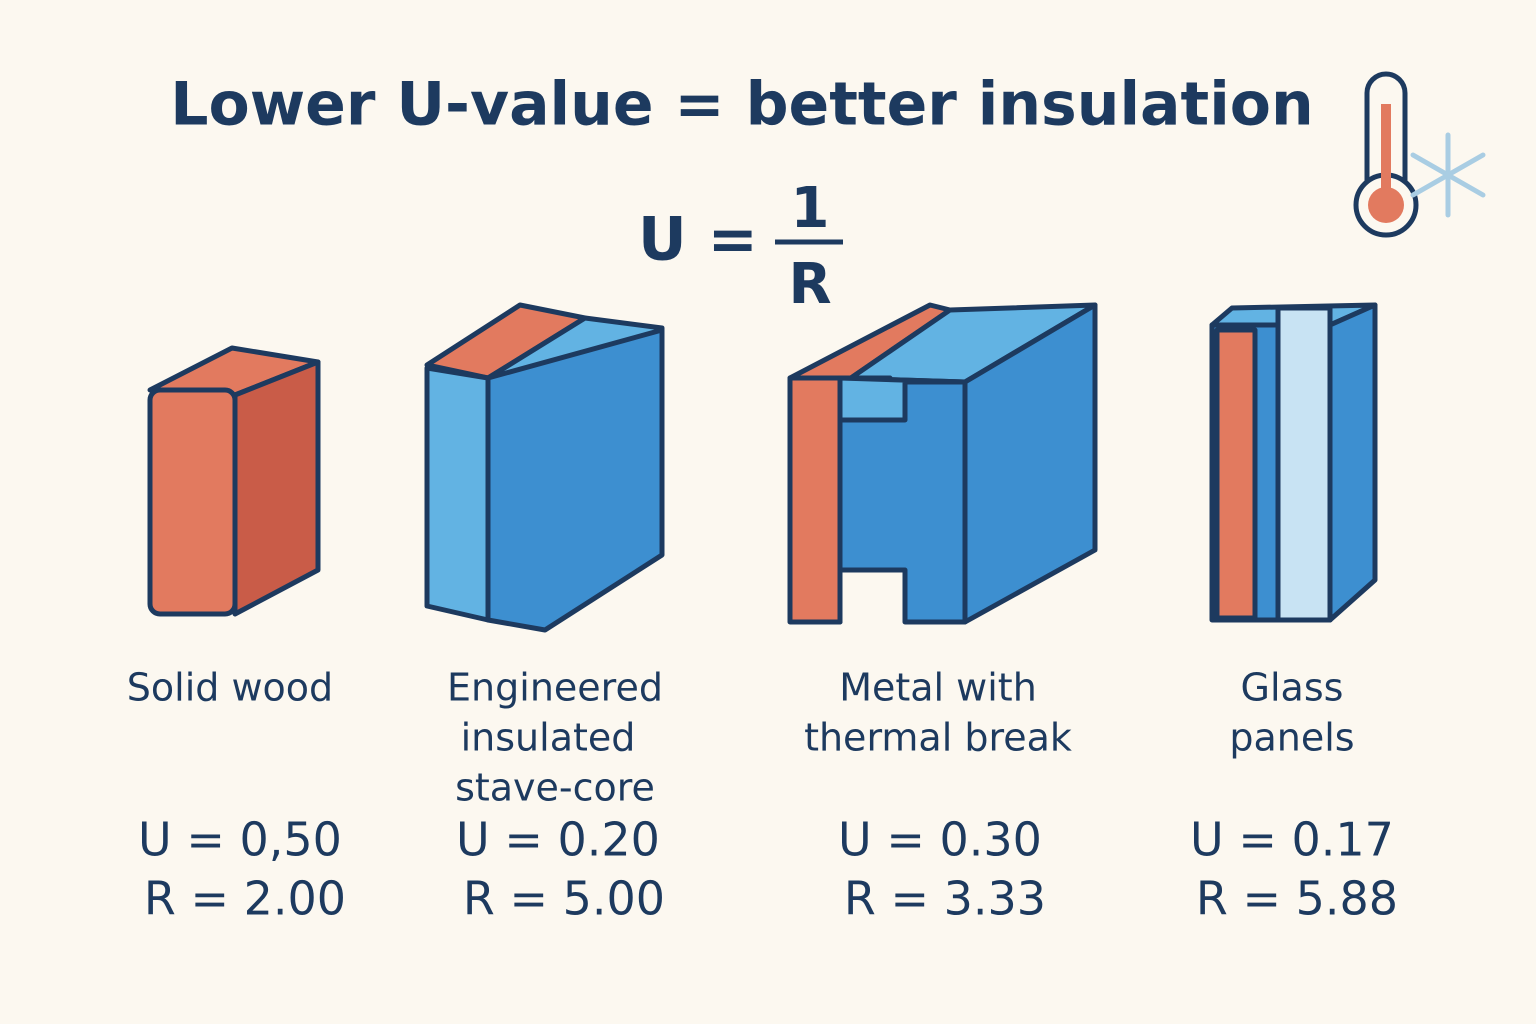 The image size is (1536, 1024). What do you see at coordinates (945, 899) in the screenshot?
I see `r-value: R = 3.33` at bounding box center [945, 899].